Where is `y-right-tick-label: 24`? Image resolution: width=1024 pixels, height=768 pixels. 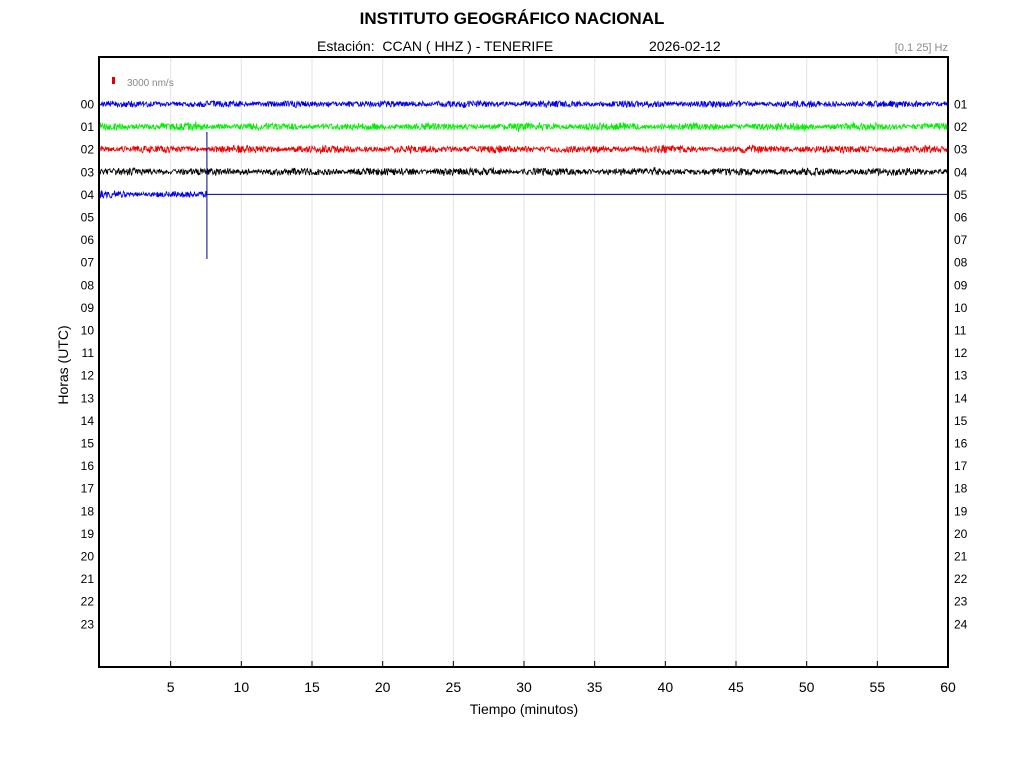 y-right-tick-label: 24 is located at coordinates (961, 624).